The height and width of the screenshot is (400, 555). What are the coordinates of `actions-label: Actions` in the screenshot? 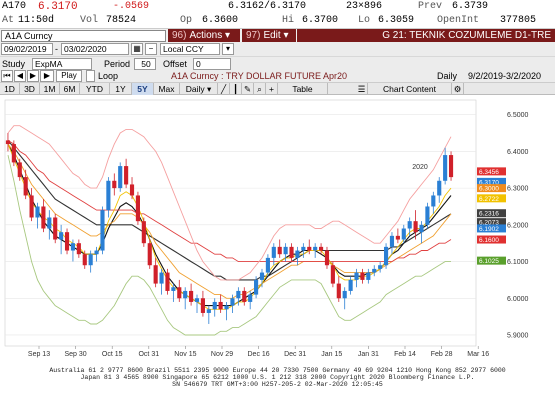 It's located at (206, 35).